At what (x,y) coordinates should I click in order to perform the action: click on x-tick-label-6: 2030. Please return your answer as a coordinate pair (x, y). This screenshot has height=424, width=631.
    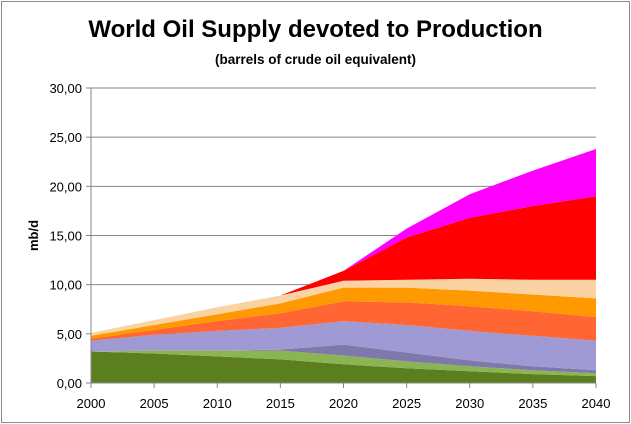
    Looking at the image, I should click on (469, 403).